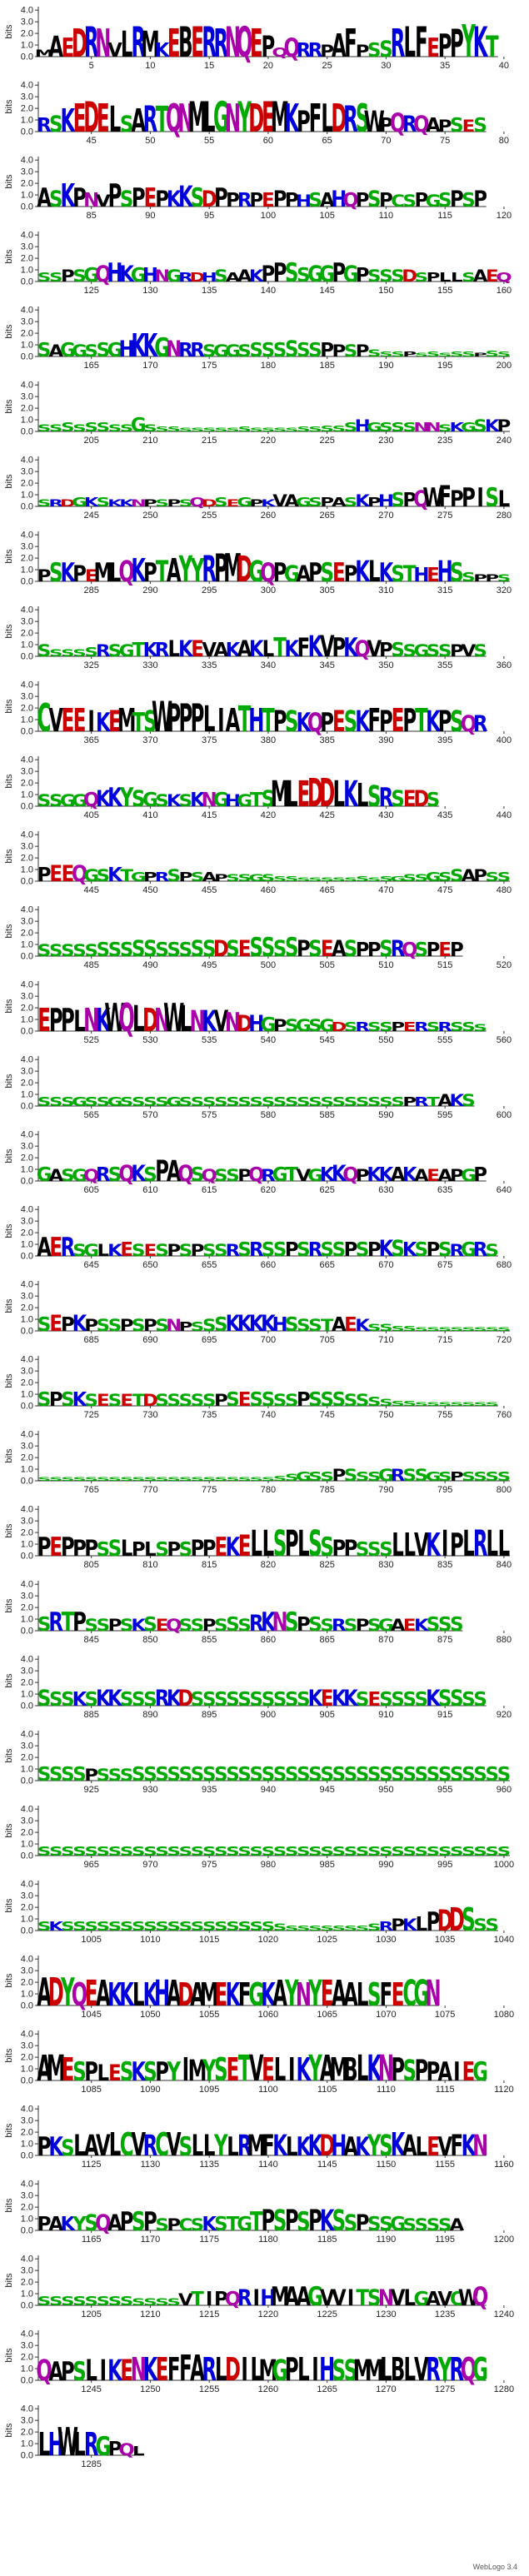  I want to click on residue-letter: I, so click(186, 2070).